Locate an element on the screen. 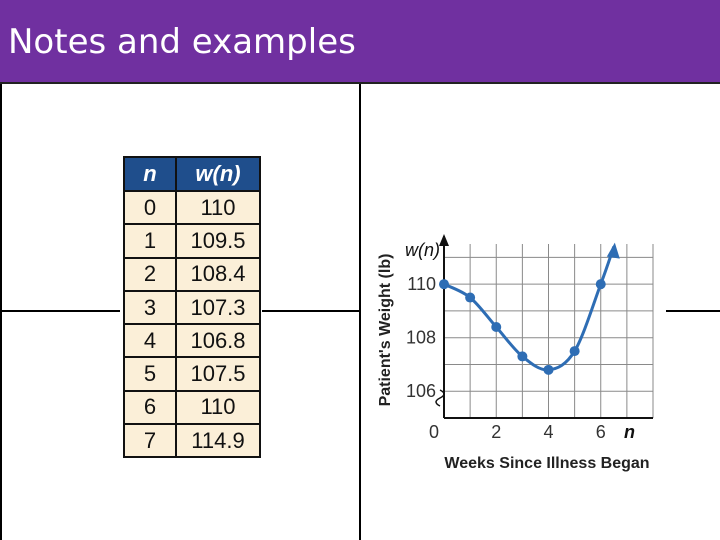  y-axis-break is located at coordinates (440, 398).